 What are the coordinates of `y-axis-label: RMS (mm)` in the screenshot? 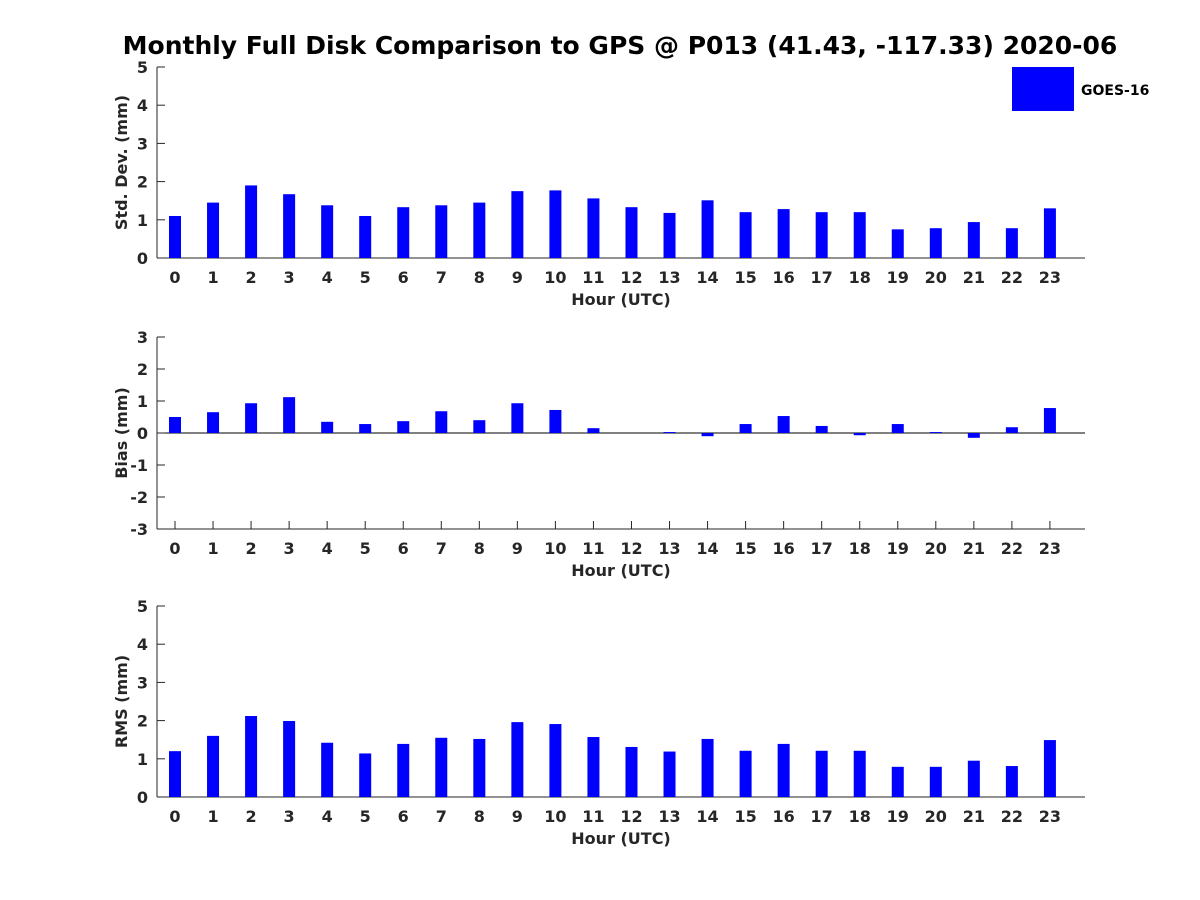 It's located at (121, 701).